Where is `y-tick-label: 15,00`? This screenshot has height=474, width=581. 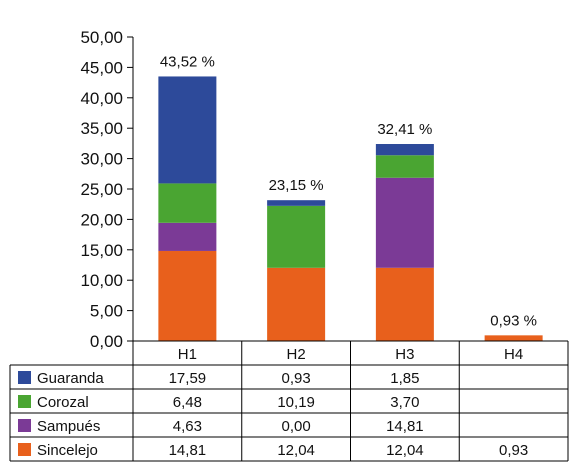
y-tick-label: 15,00 is located at coordinates (101, 250).